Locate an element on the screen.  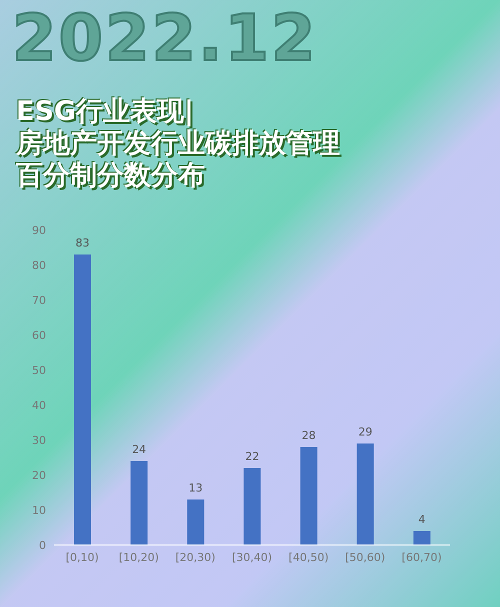
data-label: 22 is located at coordinates (252, 456).